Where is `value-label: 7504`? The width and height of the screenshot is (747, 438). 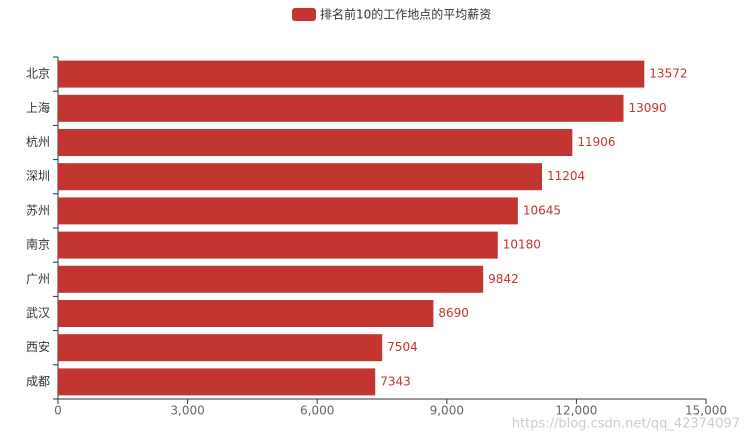
value-label: 7504 is located at coordinates (402, 347).